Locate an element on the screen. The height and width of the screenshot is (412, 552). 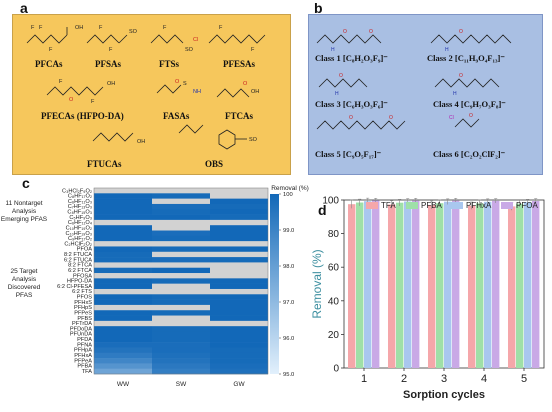
label-pfsas: PFSAs is located at coordinates (108, 64).